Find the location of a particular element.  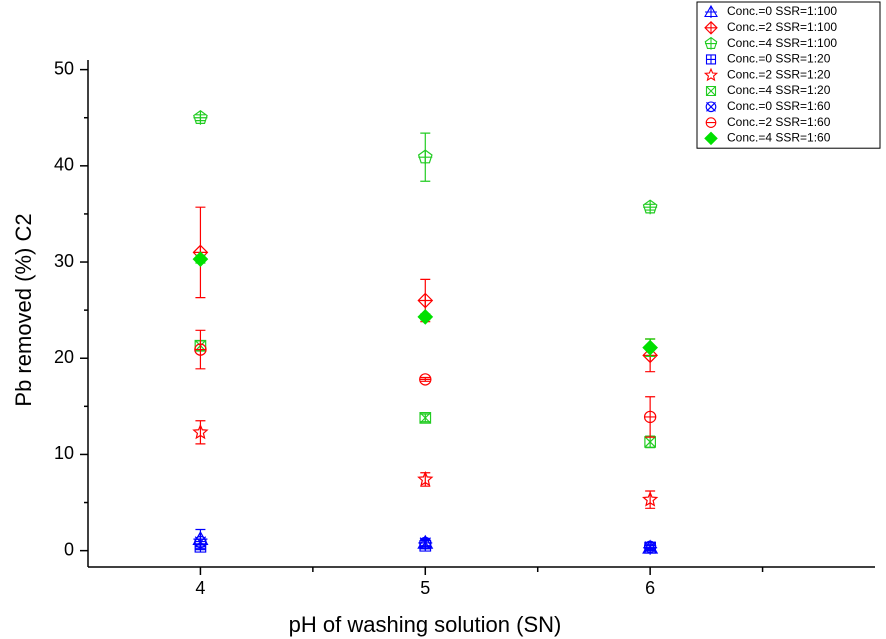

legend-label: Conc.=2 SSR=1:20 is located at coordinates (779, 74).